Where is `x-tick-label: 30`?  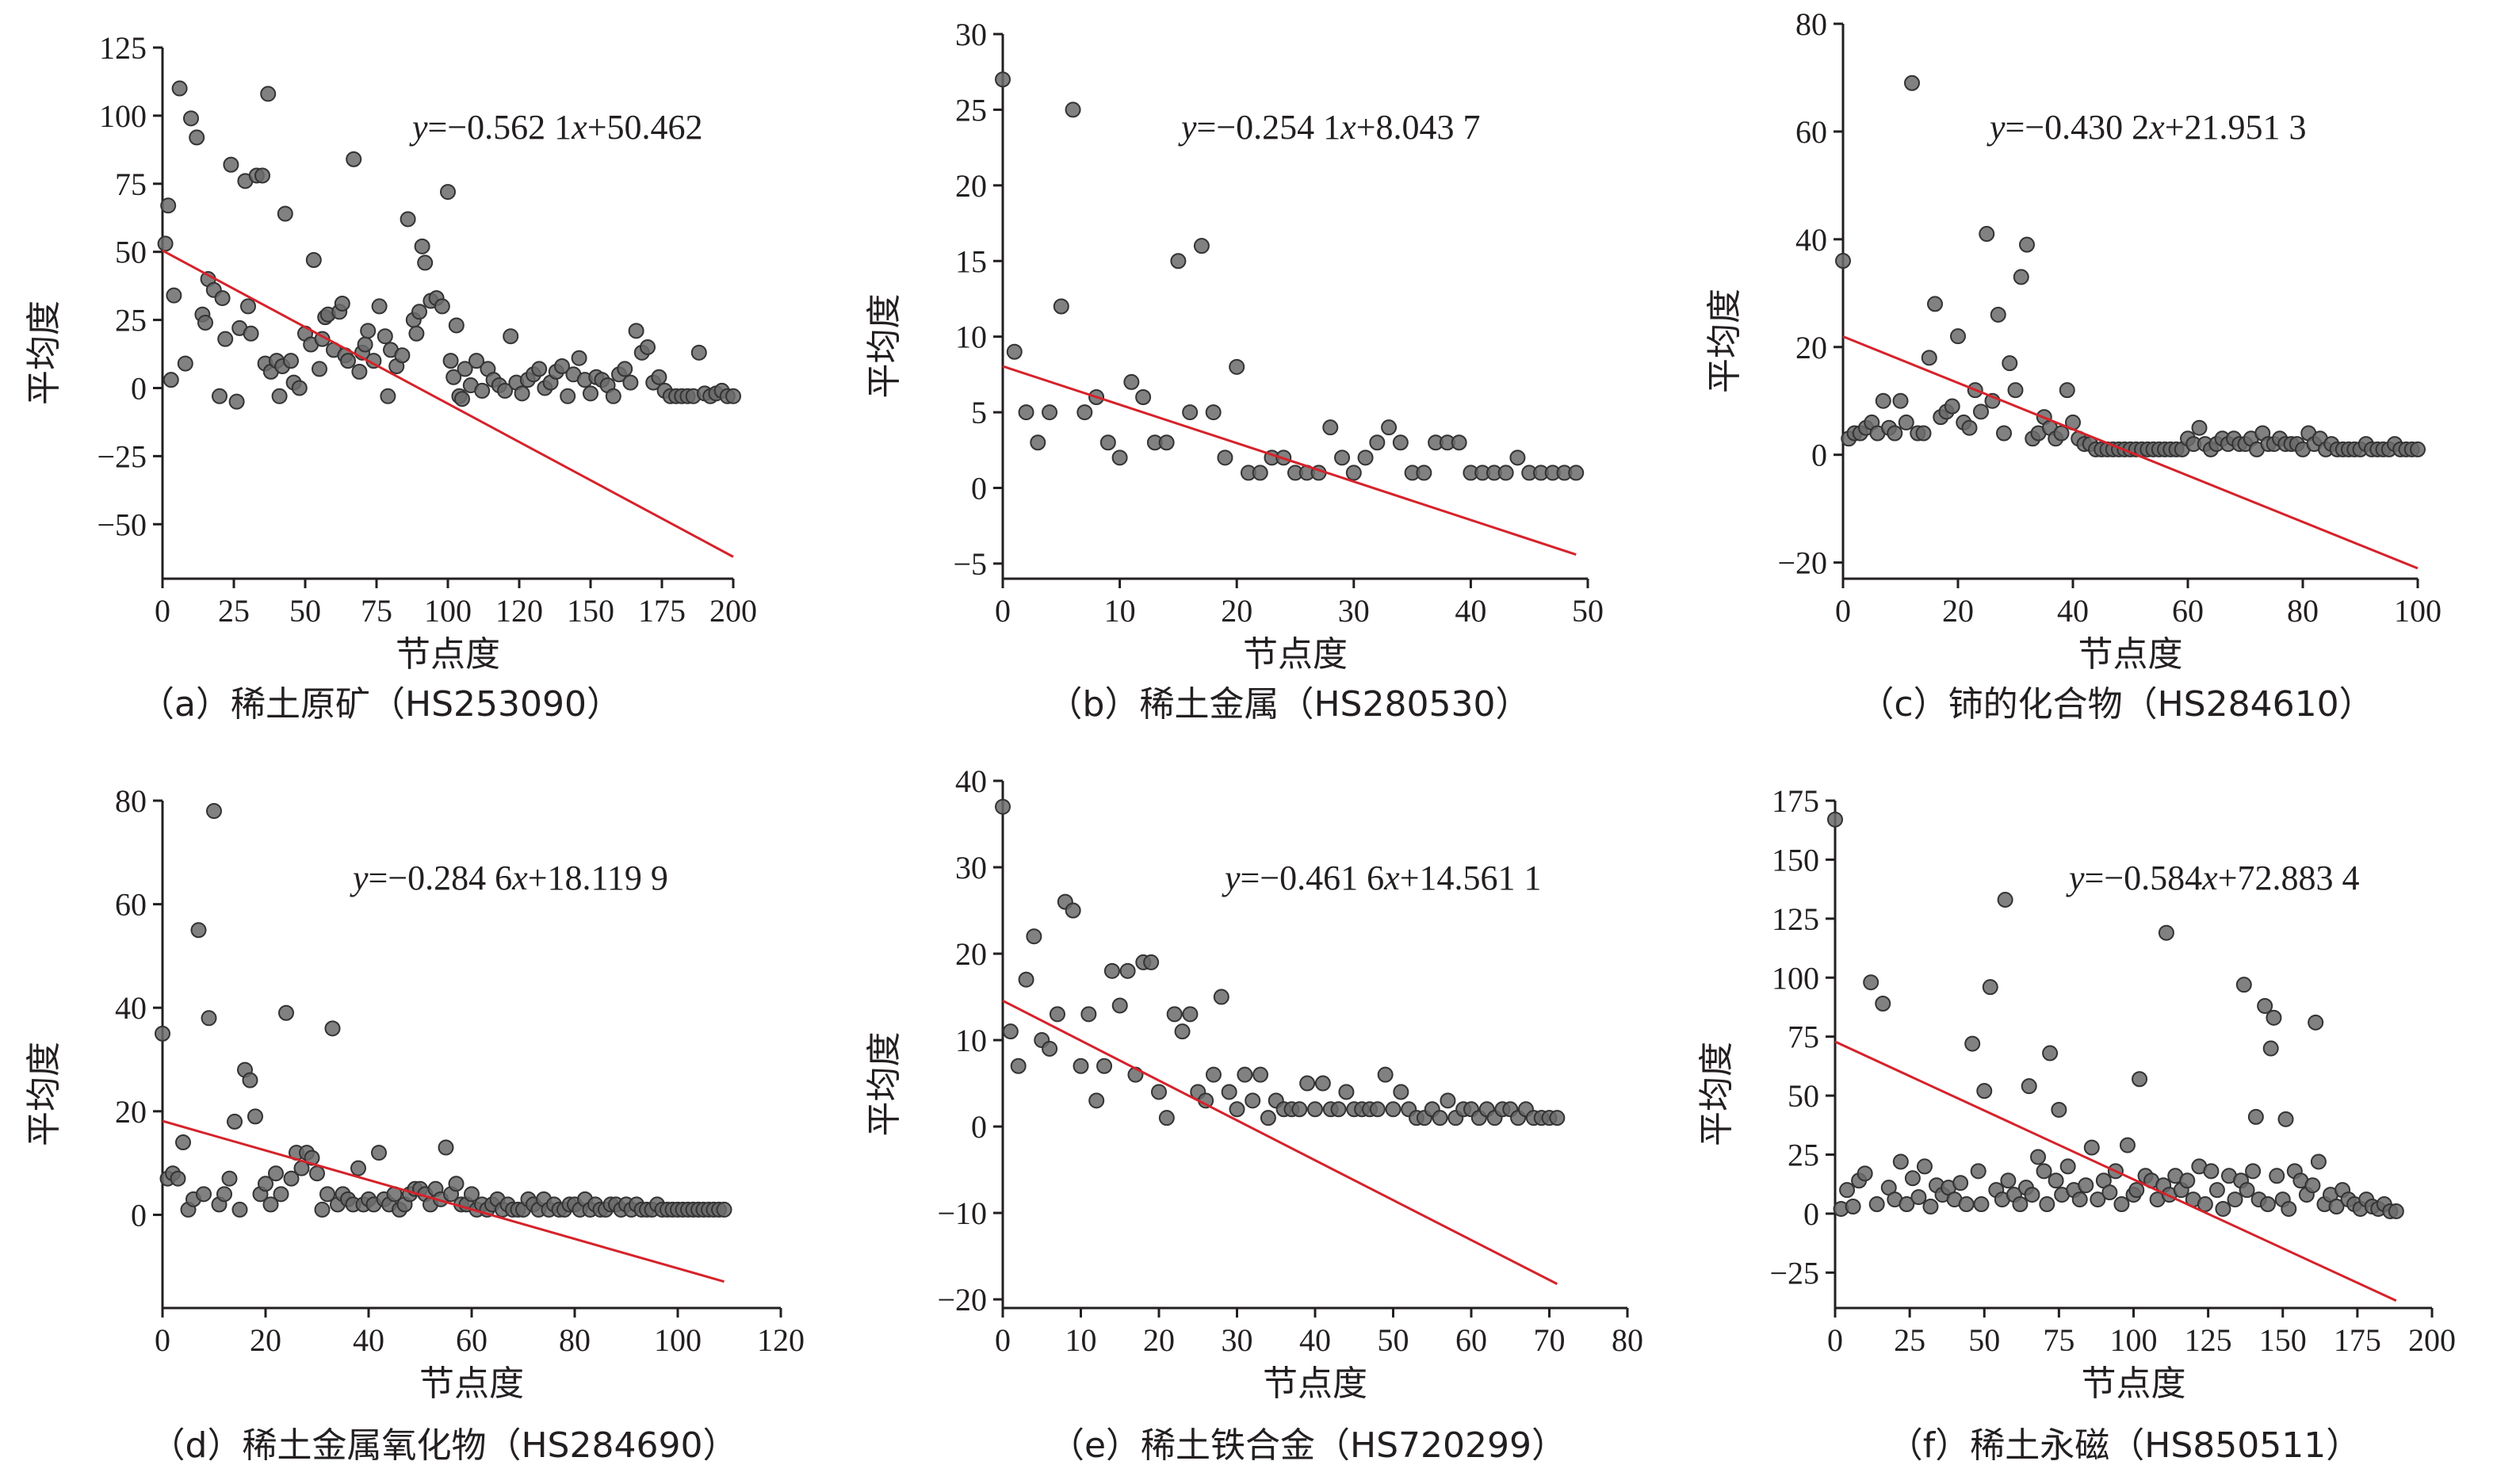
x-tick-label: 30 is located at coordinates (1354, 611).